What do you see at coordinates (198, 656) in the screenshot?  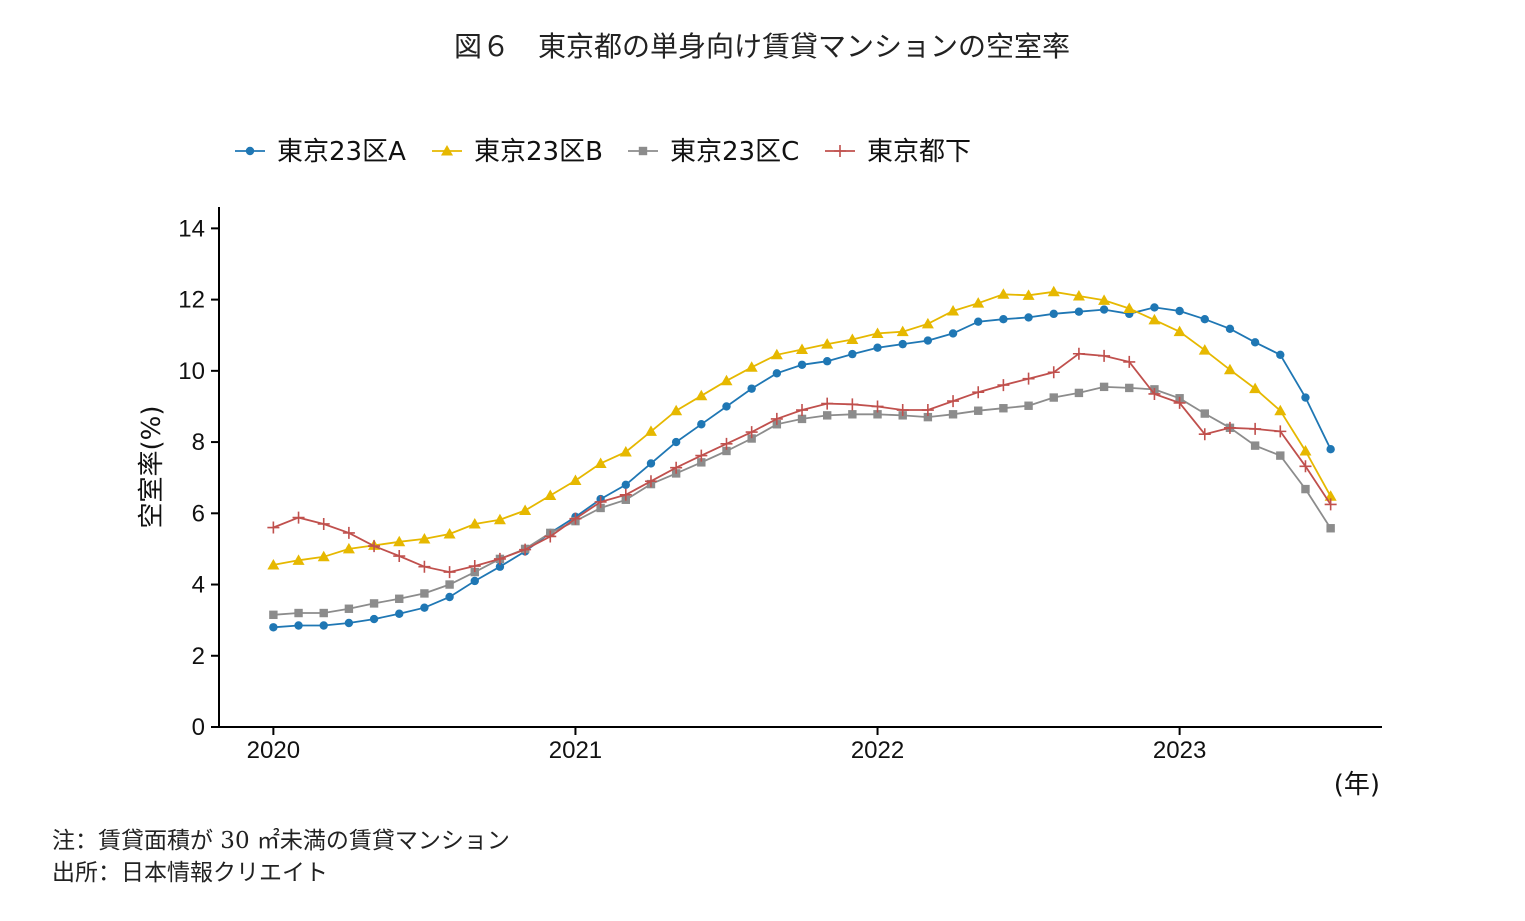 I see `y-tick-label: 2` at bounding box center [198, 656].